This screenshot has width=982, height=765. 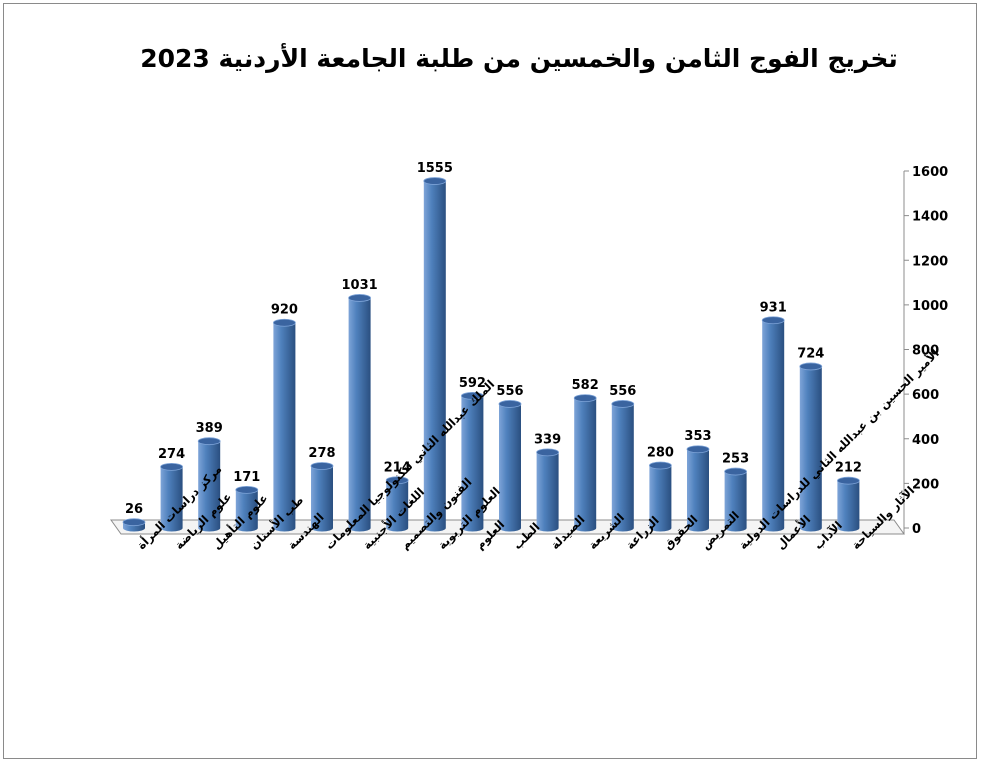 I want to click on data-label: 212, so click(x=848, y=468).